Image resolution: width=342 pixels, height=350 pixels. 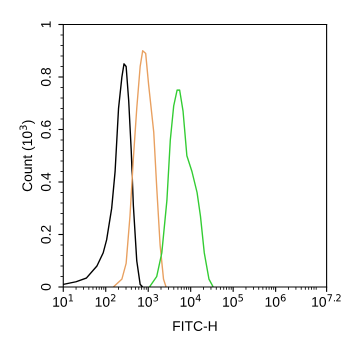 I want to click on x-axis-title: FITC-H, so click(x=195, y=326).